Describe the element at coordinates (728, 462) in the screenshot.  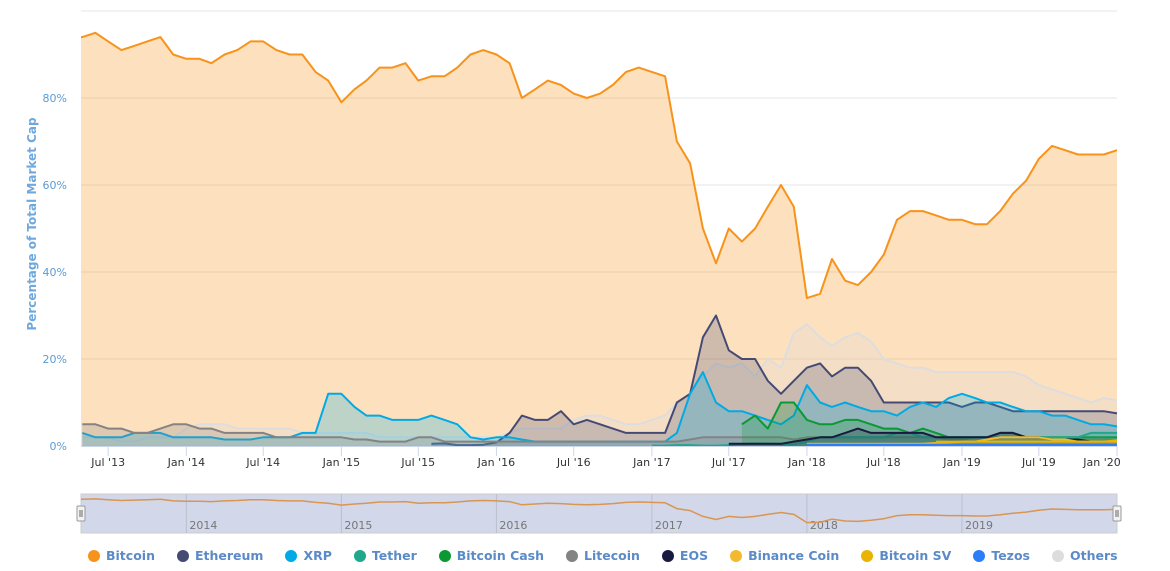
I see `x-tick-label: Jul '17` at that location.